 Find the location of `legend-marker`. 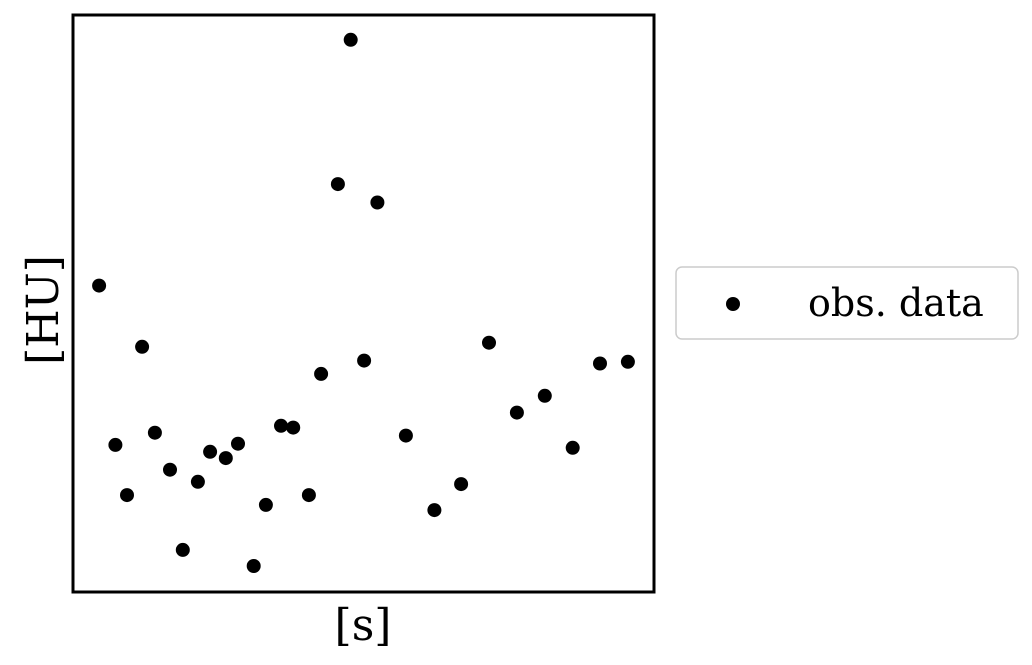

legend-marker is located at coordinates (733, 304).